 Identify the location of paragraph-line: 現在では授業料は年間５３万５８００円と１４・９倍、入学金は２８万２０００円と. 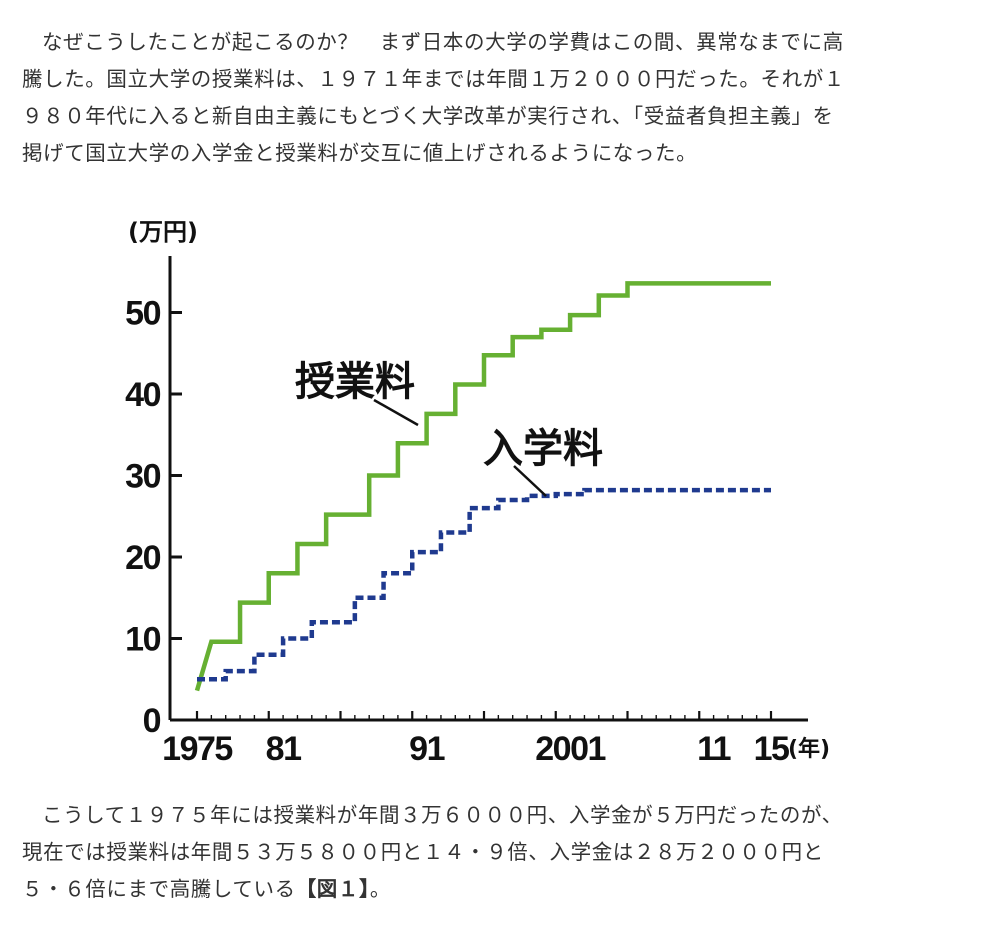
(423, 852).